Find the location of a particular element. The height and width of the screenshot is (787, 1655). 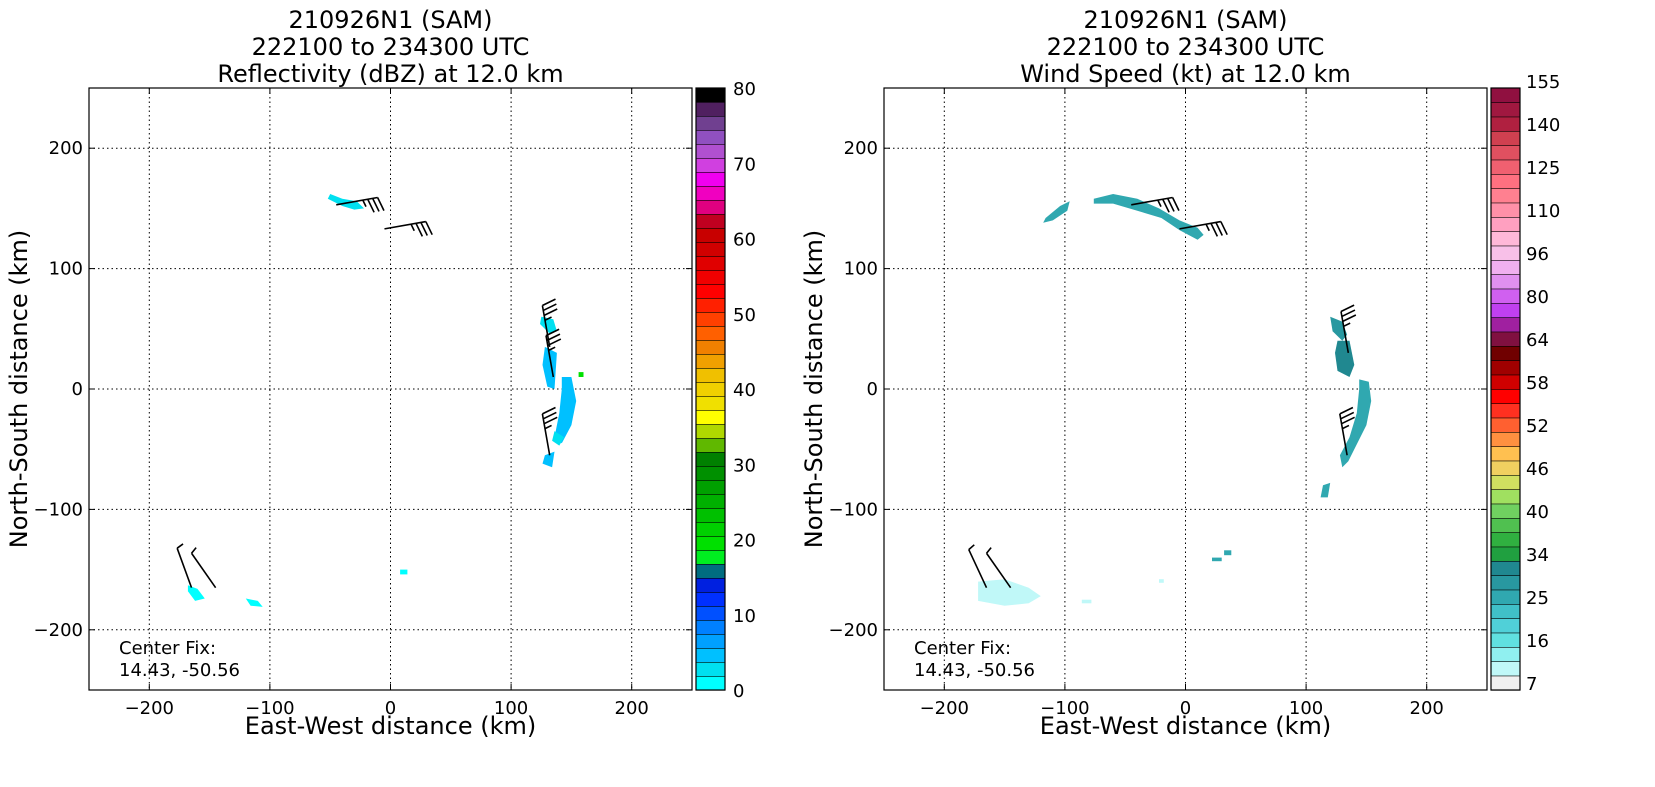

colorbar-tick-label-5: 46 is located at coordinates (1537, 469).